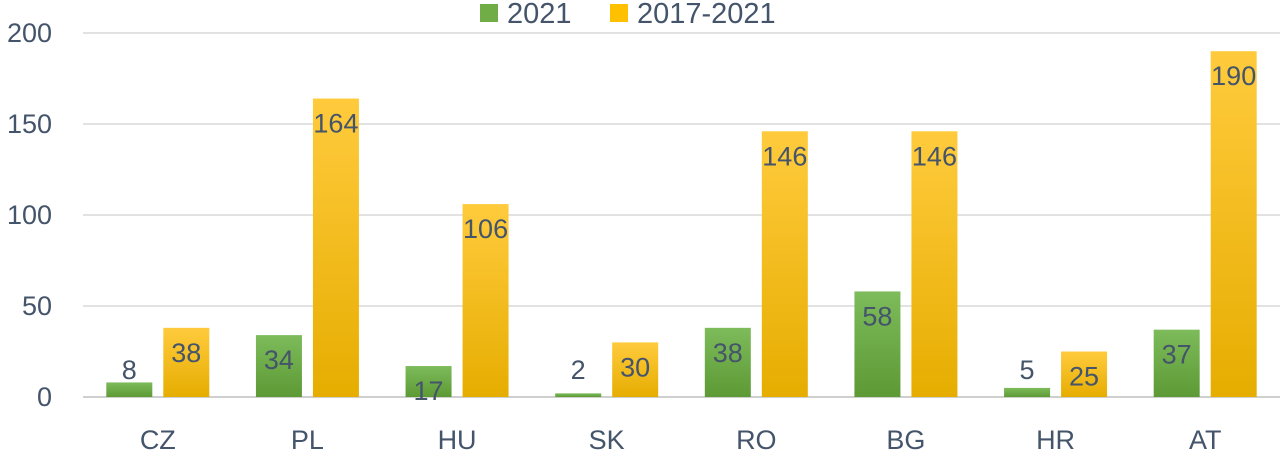 Image resolution: width=1280 pixels, height=453 pixels. I want to click on data-label-2017-2021-BG: 146, so click(934, 156).